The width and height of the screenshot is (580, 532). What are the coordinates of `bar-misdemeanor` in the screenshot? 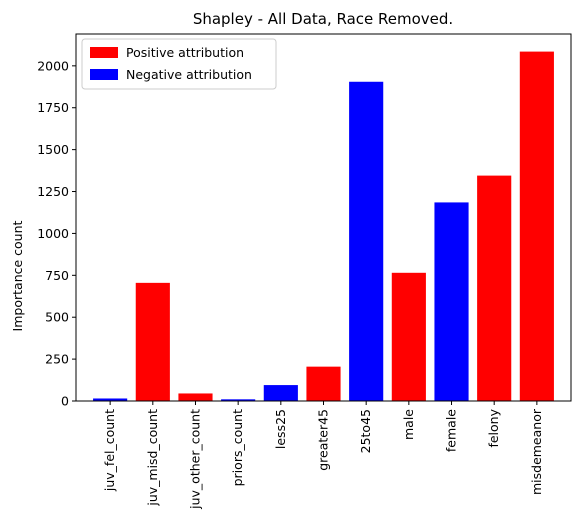 It's located at (536, 226).